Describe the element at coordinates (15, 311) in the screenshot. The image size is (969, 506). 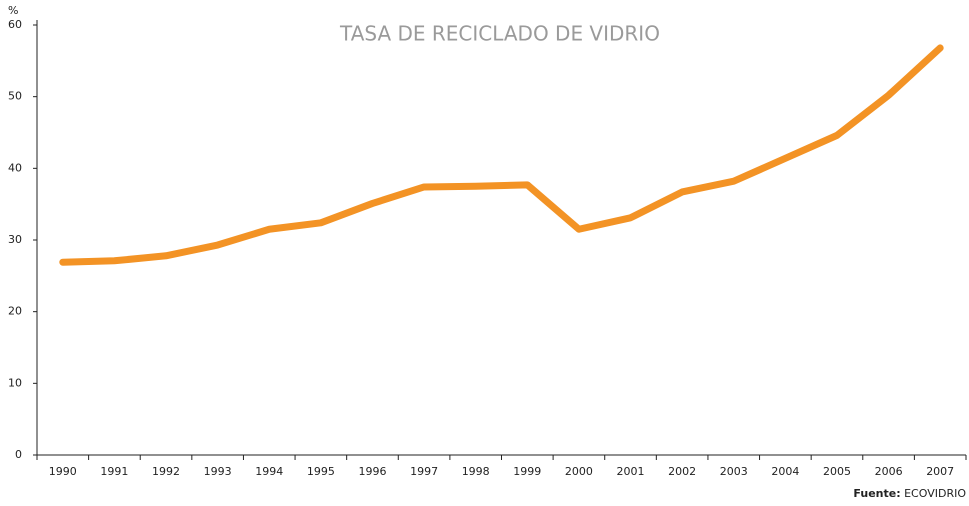
I see `y-tick-label: 20` at that location.